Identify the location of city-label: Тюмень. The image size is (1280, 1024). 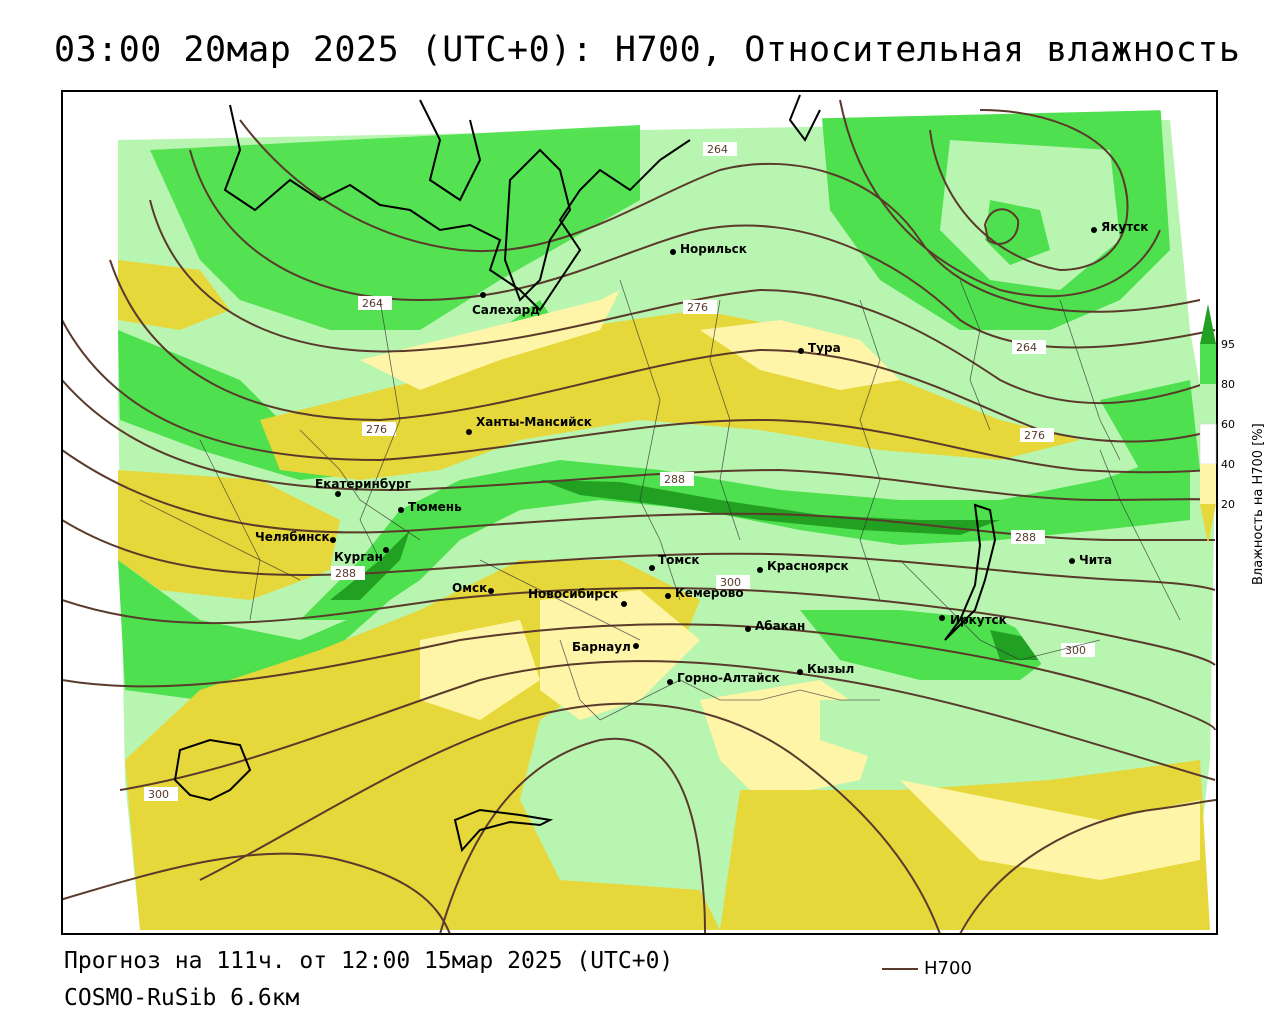
(435, 507).